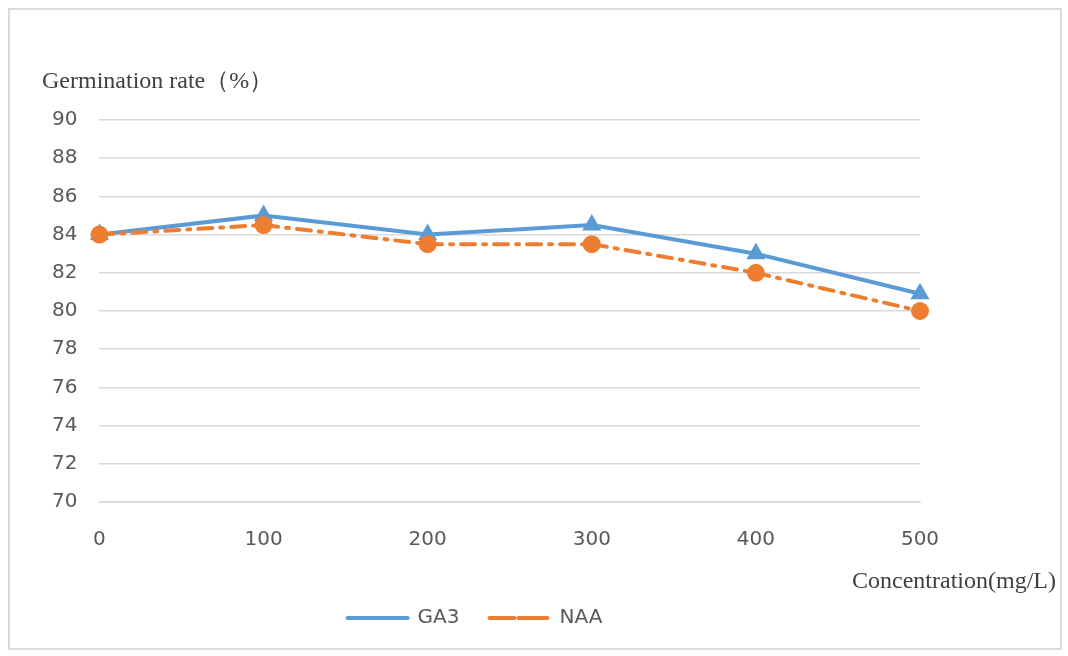 Image resolution: width=1068 pixels, height=656 pixels. I want to click on y-tick-label: 88, so click(65, 156).